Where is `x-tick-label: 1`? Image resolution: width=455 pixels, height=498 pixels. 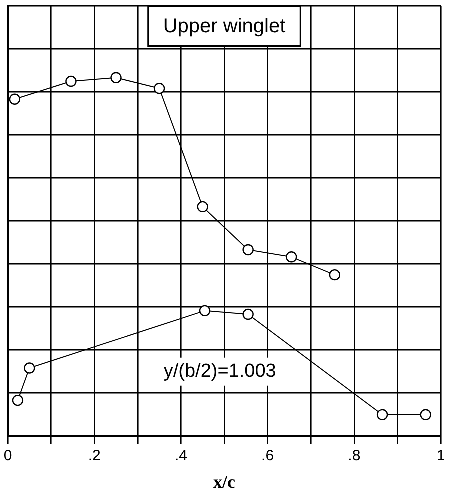
x-tick-label: 1 is located at coordinates (441, 456).